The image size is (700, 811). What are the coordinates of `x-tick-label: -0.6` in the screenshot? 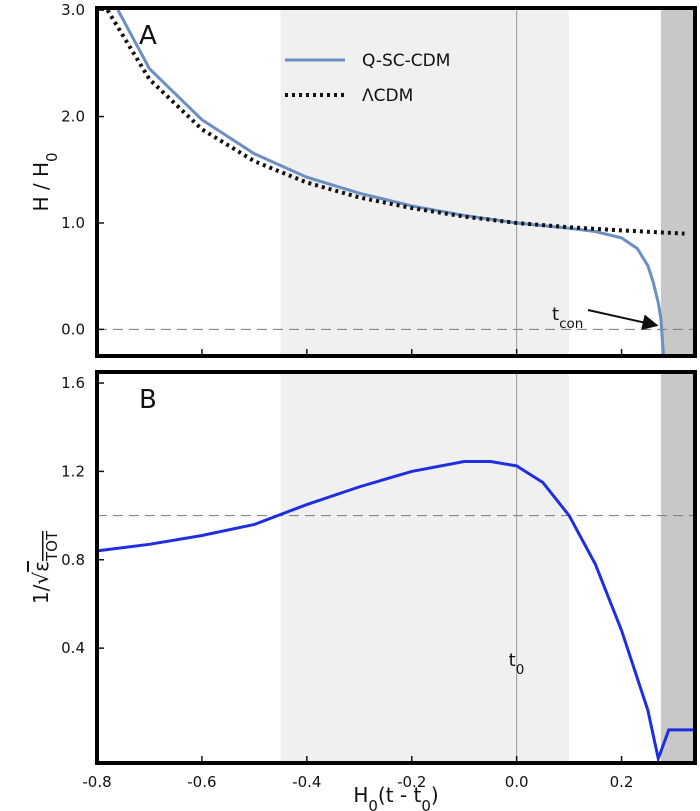 It's located at (201, 782).